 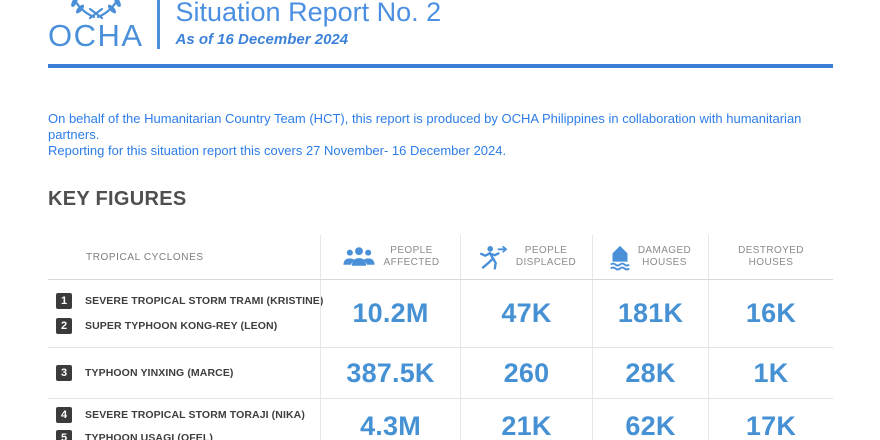 What do you see at coordinates (195, 414) in the screenshot?
I see `cyclone-name: SEVERE TROPICAL STORM TORAJI (NIKA)` at bounding box center [195, 414].